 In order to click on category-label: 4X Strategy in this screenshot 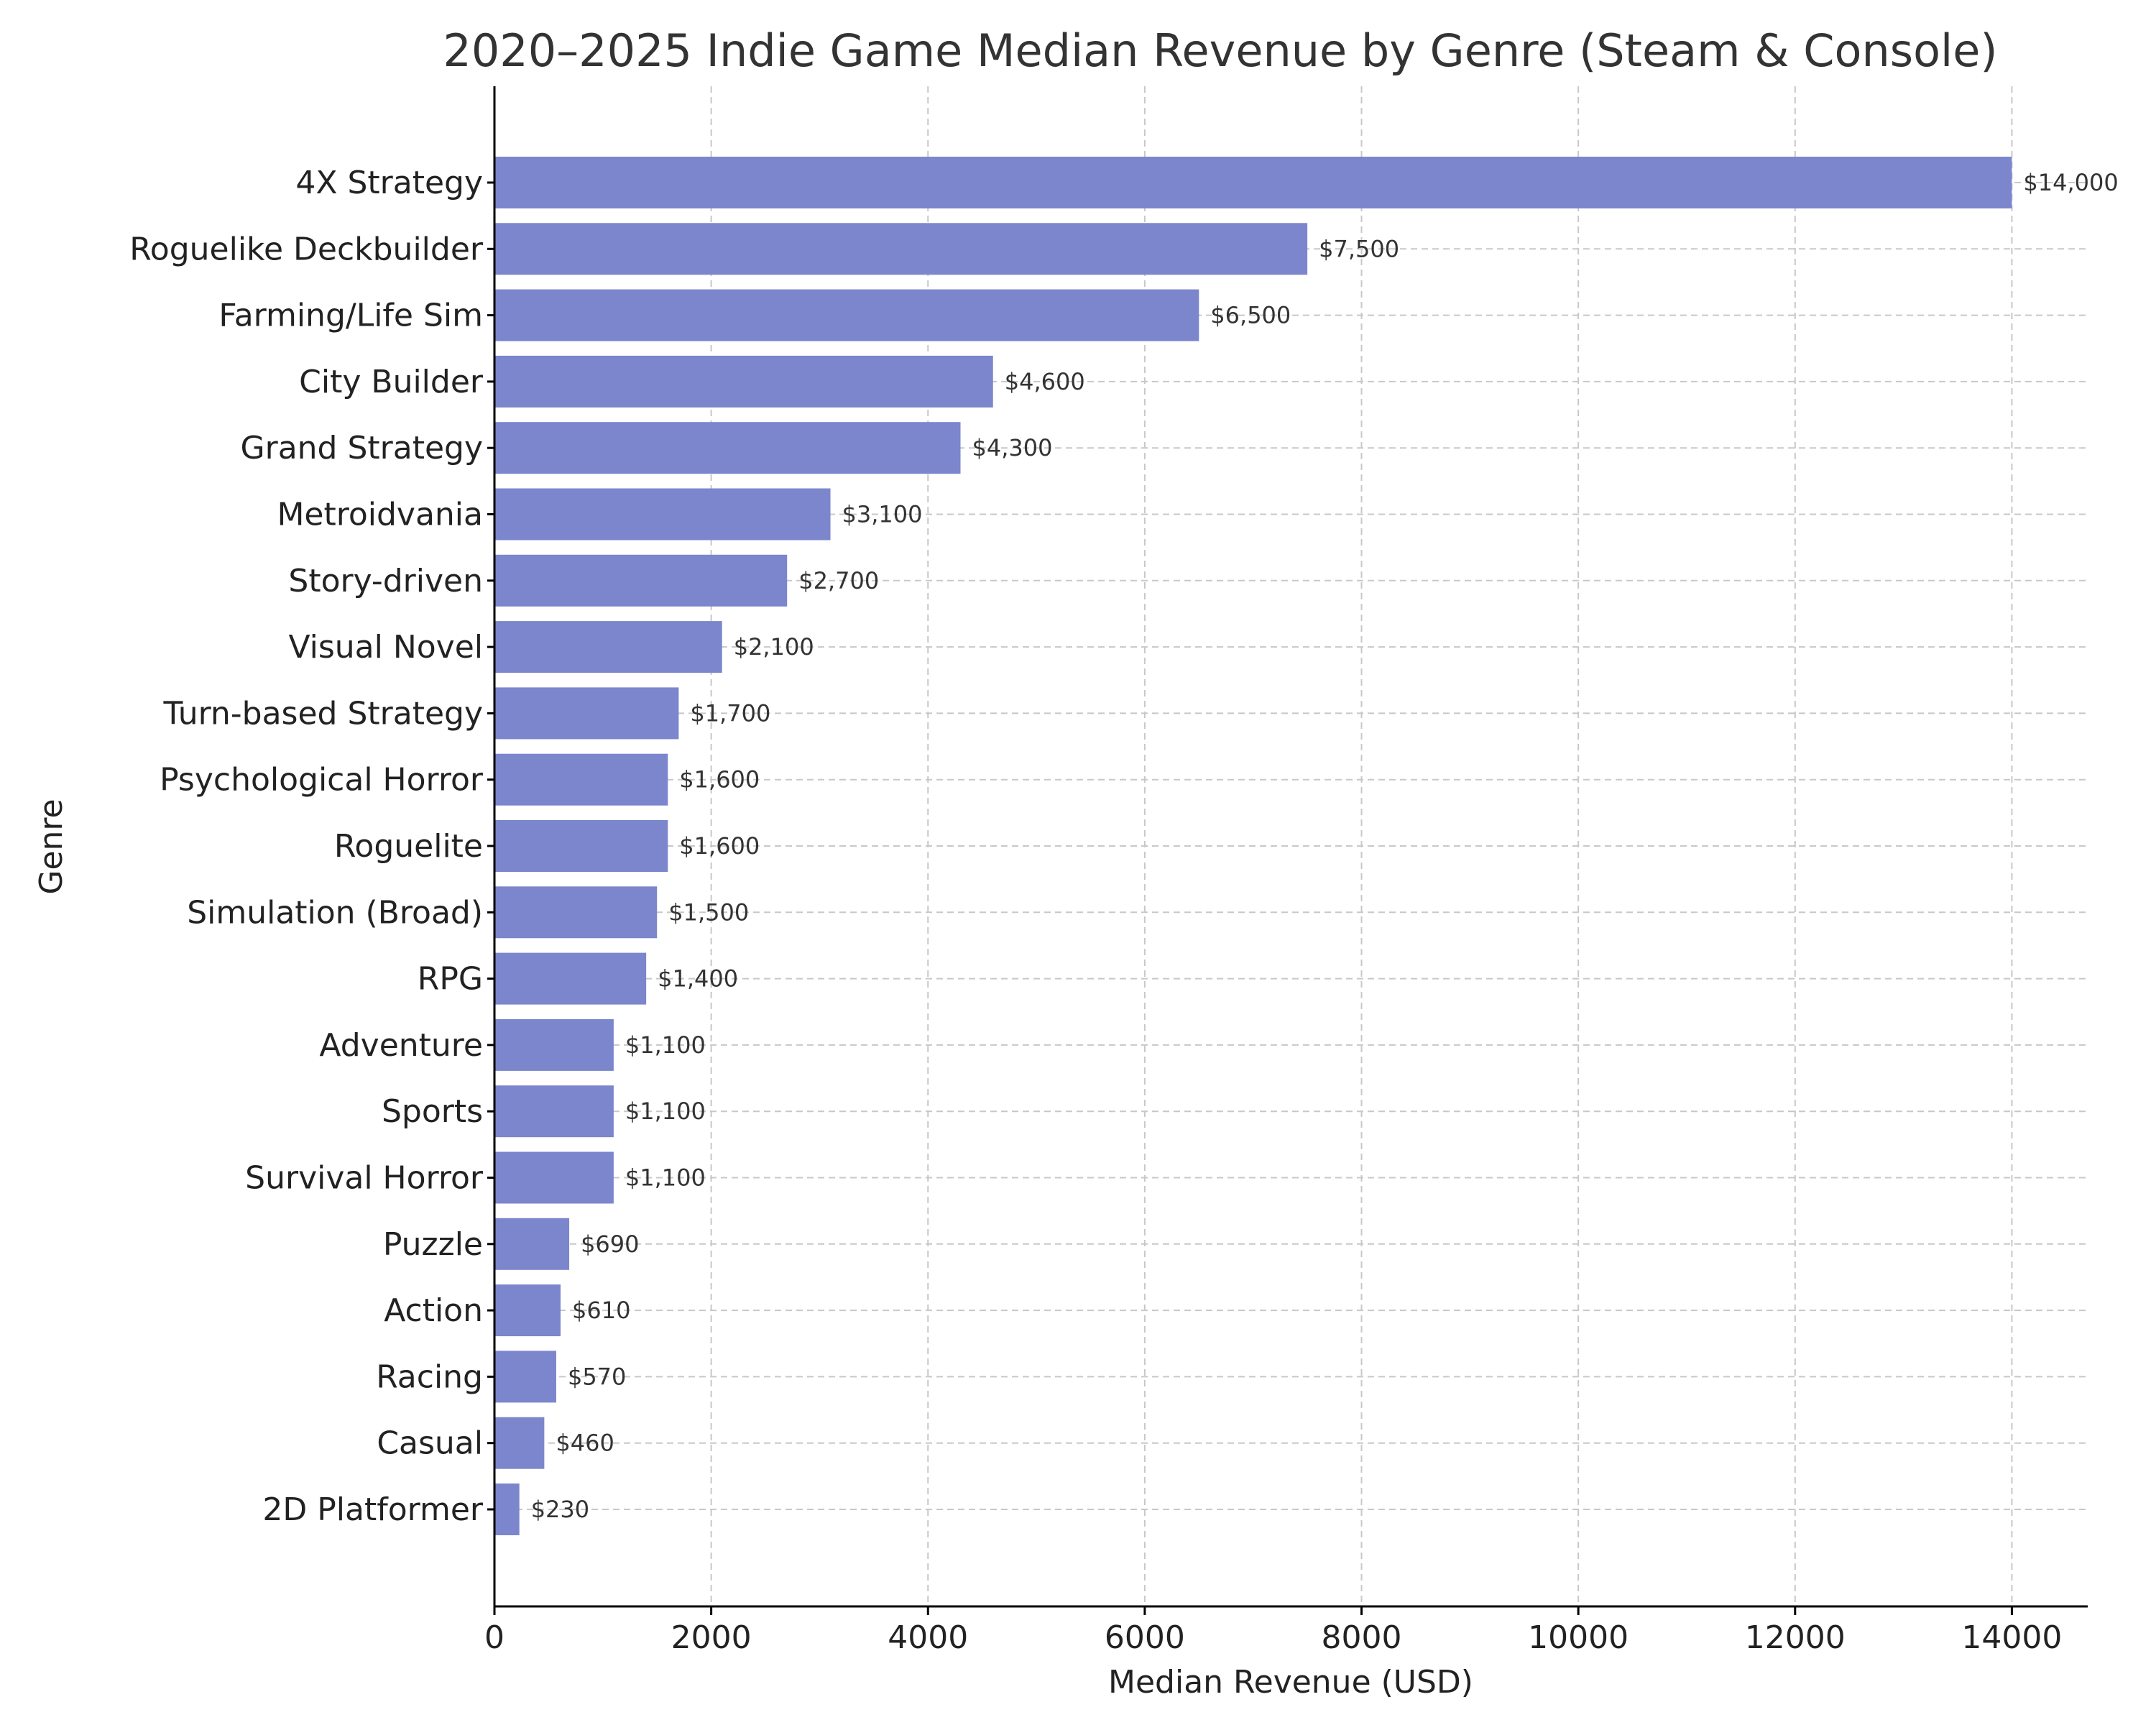, I will do `click(389, 183)`.